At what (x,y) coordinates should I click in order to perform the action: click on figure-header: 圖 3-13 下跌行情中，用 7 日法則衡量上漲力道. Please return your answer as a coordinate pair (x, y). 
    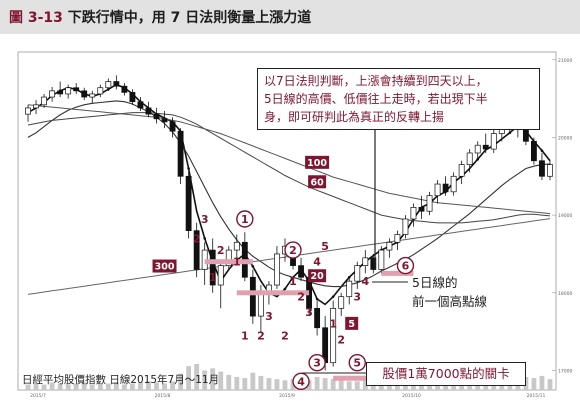
    Looking at the image, I should click on (290, 17).